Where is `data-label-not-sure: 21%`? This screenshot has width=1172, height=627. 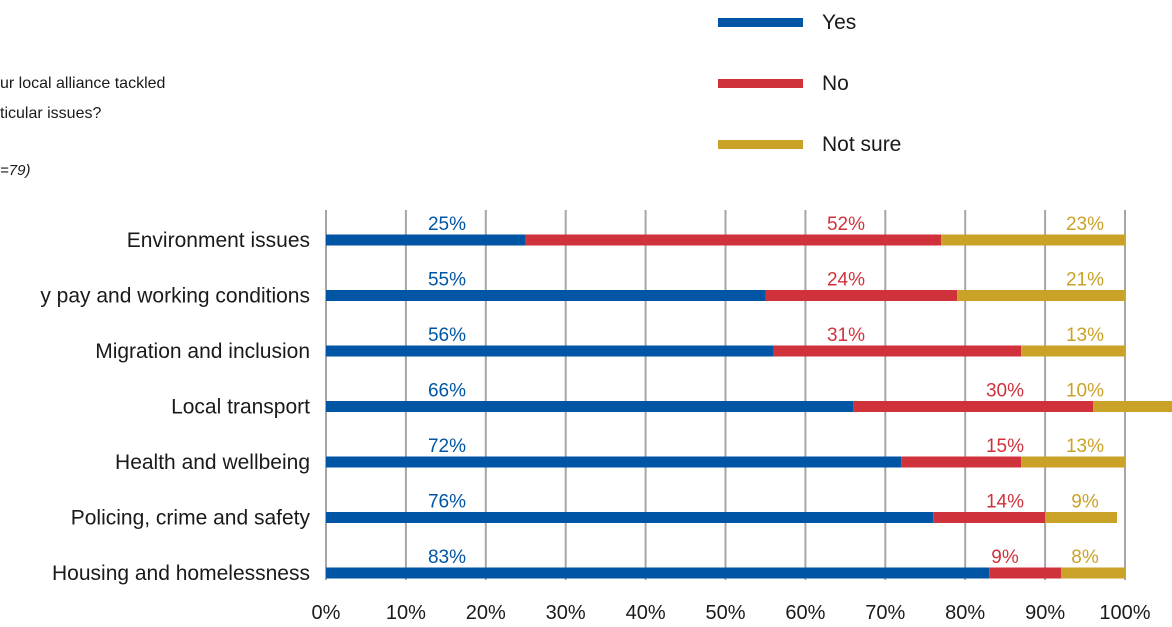
data-label-not-sure: 21% is located at coordinates (1085, 280).